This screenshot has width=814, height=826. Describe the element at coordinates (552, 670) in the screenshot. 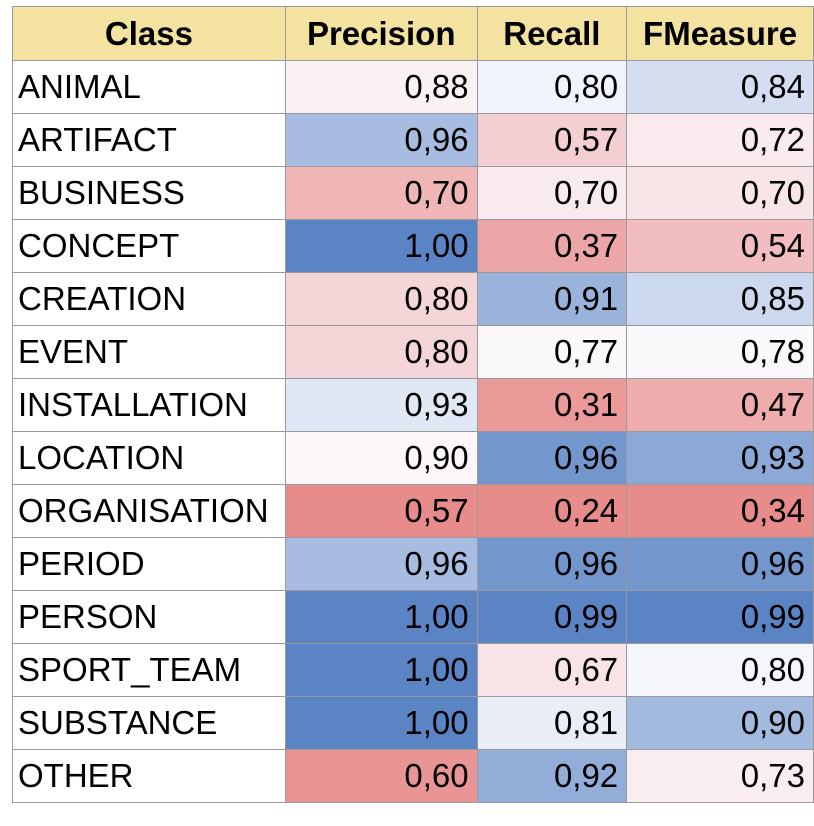

I see `recall-cell: 0,67` at that location.